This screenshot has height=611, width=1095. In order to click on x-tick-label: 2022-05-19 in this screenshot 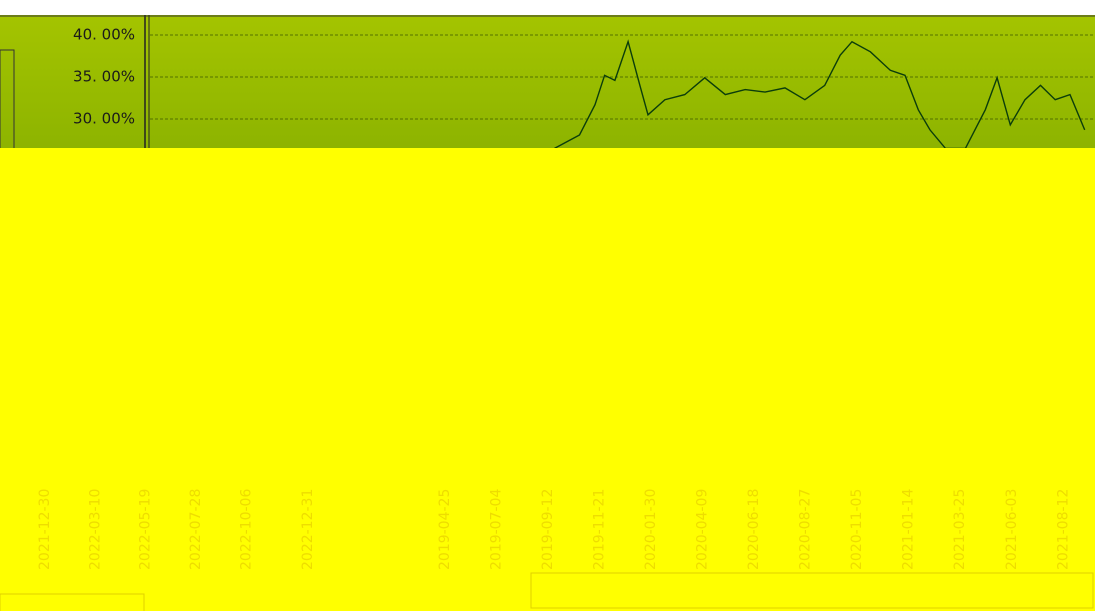, I will do `click(146, 529)`.